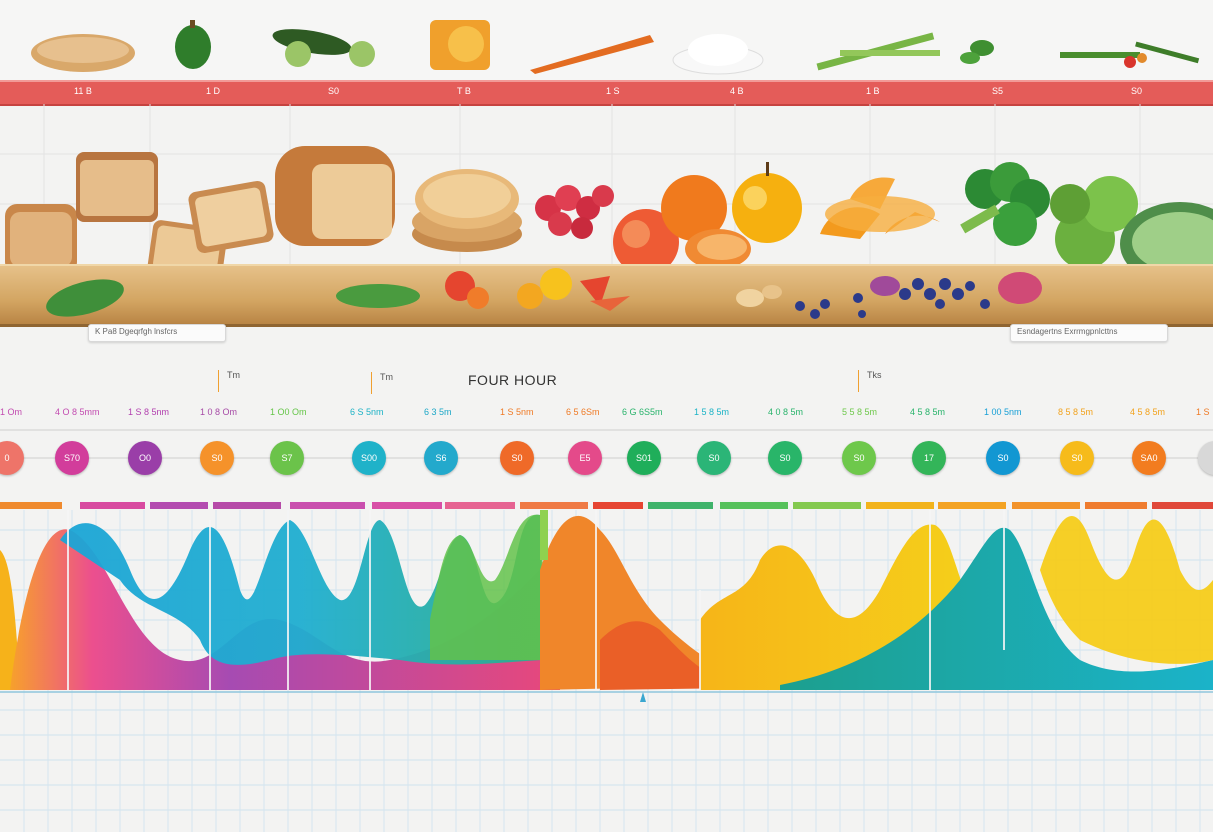 Image resolution: width=1213 pixels, height=832 pixels. I want to click on apple-icon, so click(646, 242).